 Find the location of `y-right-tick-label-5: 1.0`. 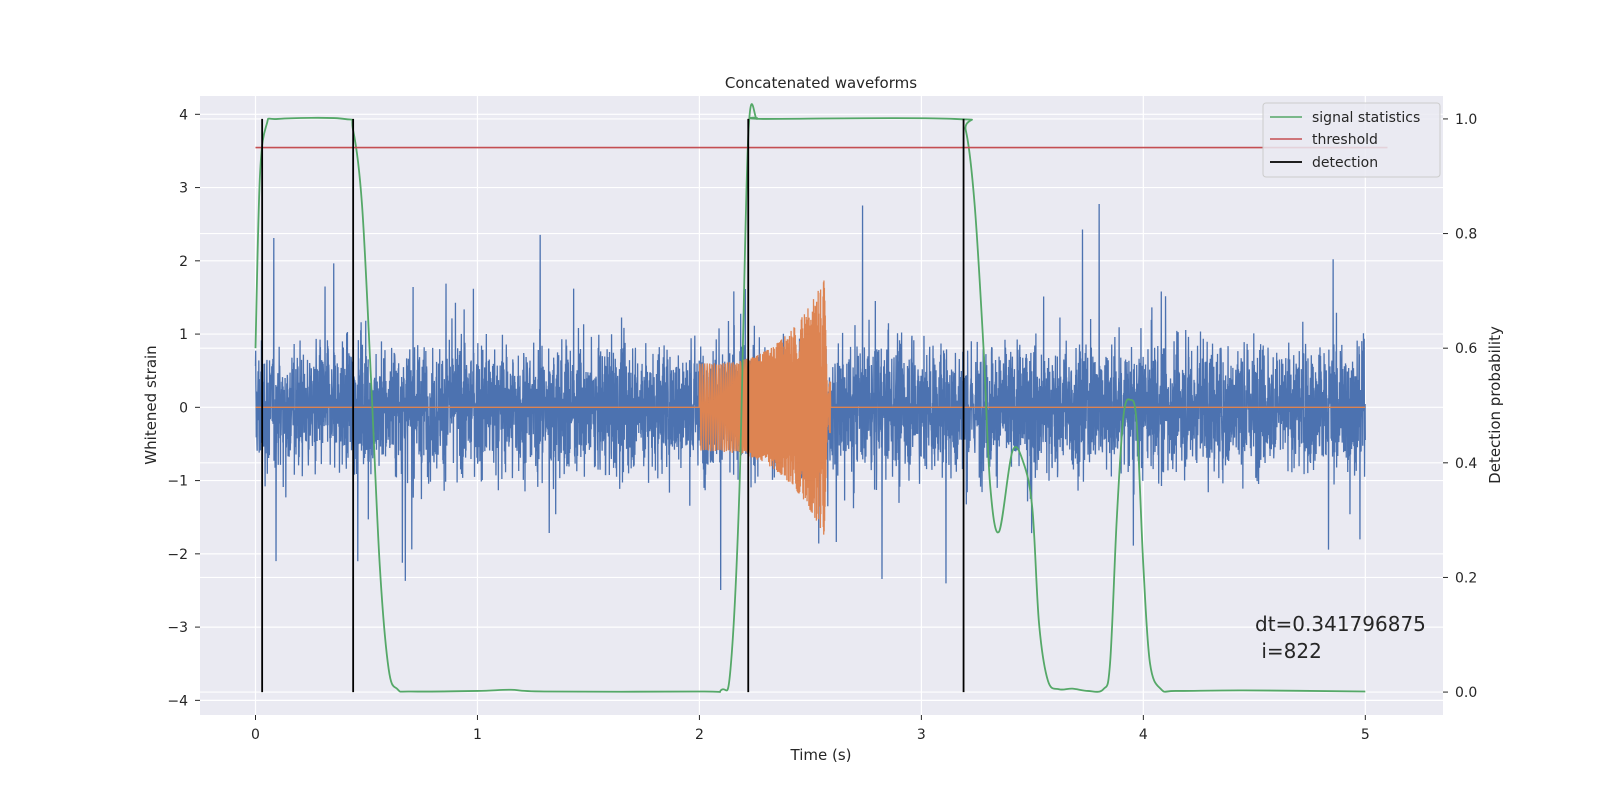

y-right-tick-label-5: 1.0 is located at coordinates (1466, 120).